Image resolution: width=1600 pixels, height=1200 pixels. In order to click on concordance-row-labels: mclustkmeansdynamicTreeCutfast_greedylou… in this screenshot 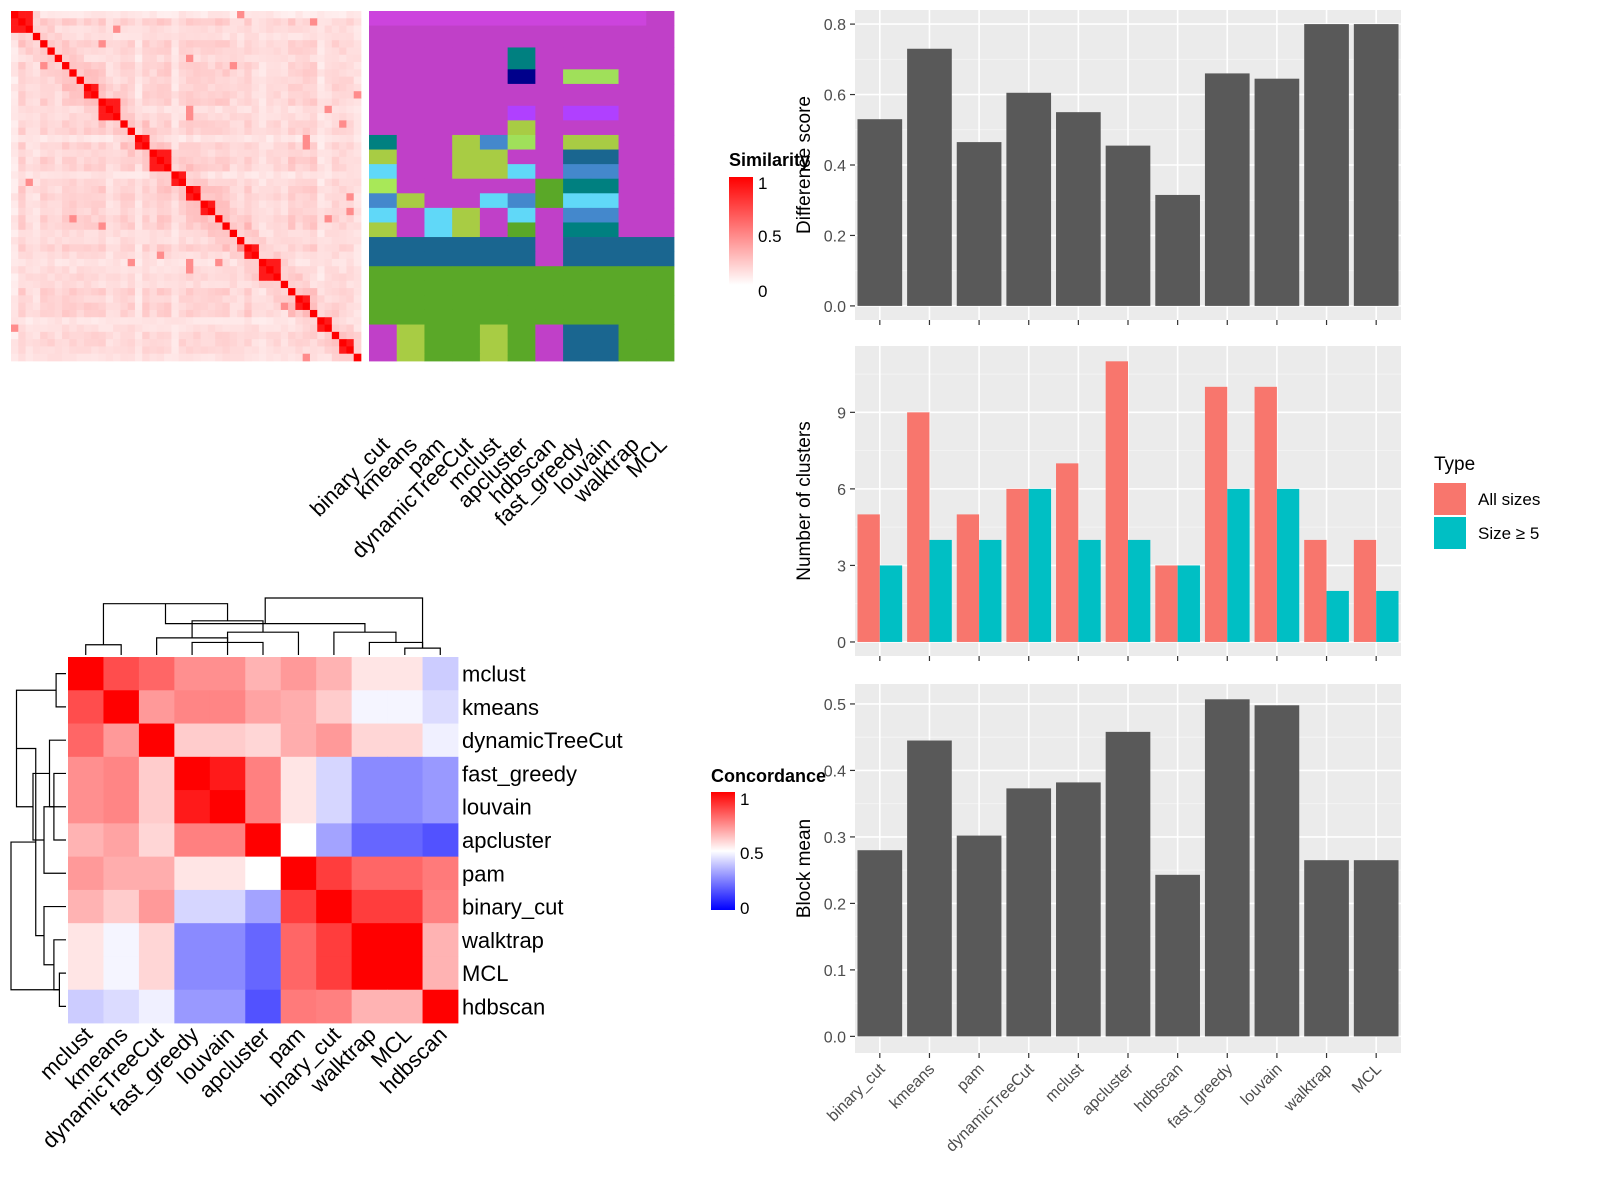, I will do `click(542, 841)`.